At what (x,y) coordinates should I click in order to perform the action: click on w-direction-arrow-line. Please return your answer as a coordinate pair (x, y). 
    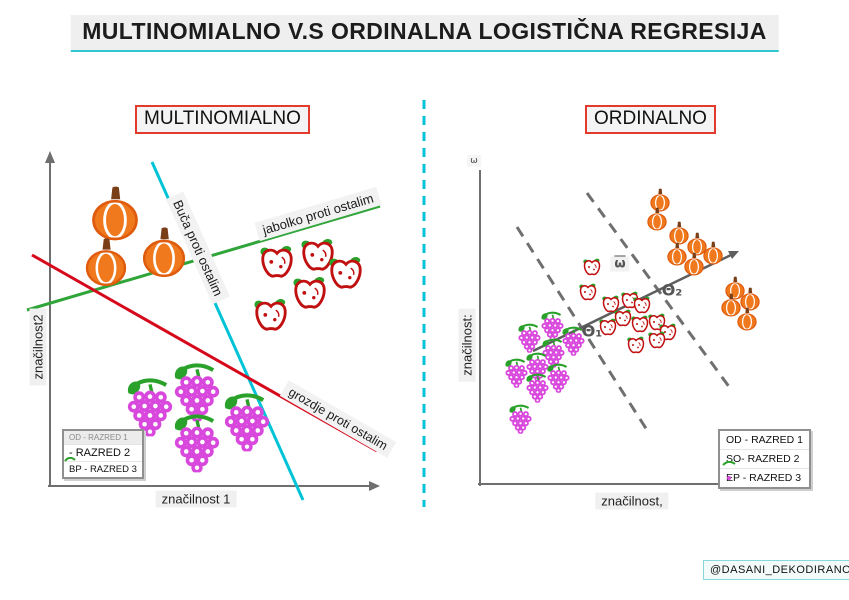
    Looking at the image, I should click on (632, 303).